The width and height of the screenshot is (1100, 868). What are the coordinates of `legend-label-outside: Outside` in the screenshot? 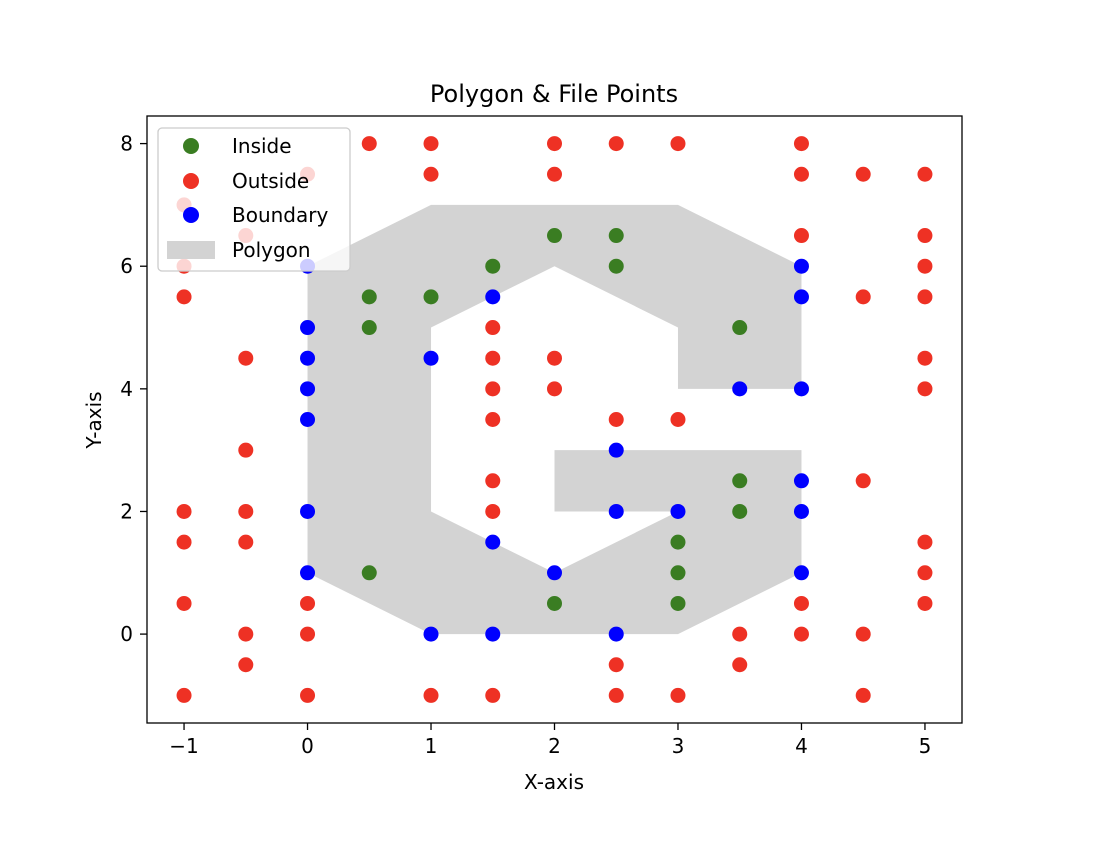 It's located at (270, 181).